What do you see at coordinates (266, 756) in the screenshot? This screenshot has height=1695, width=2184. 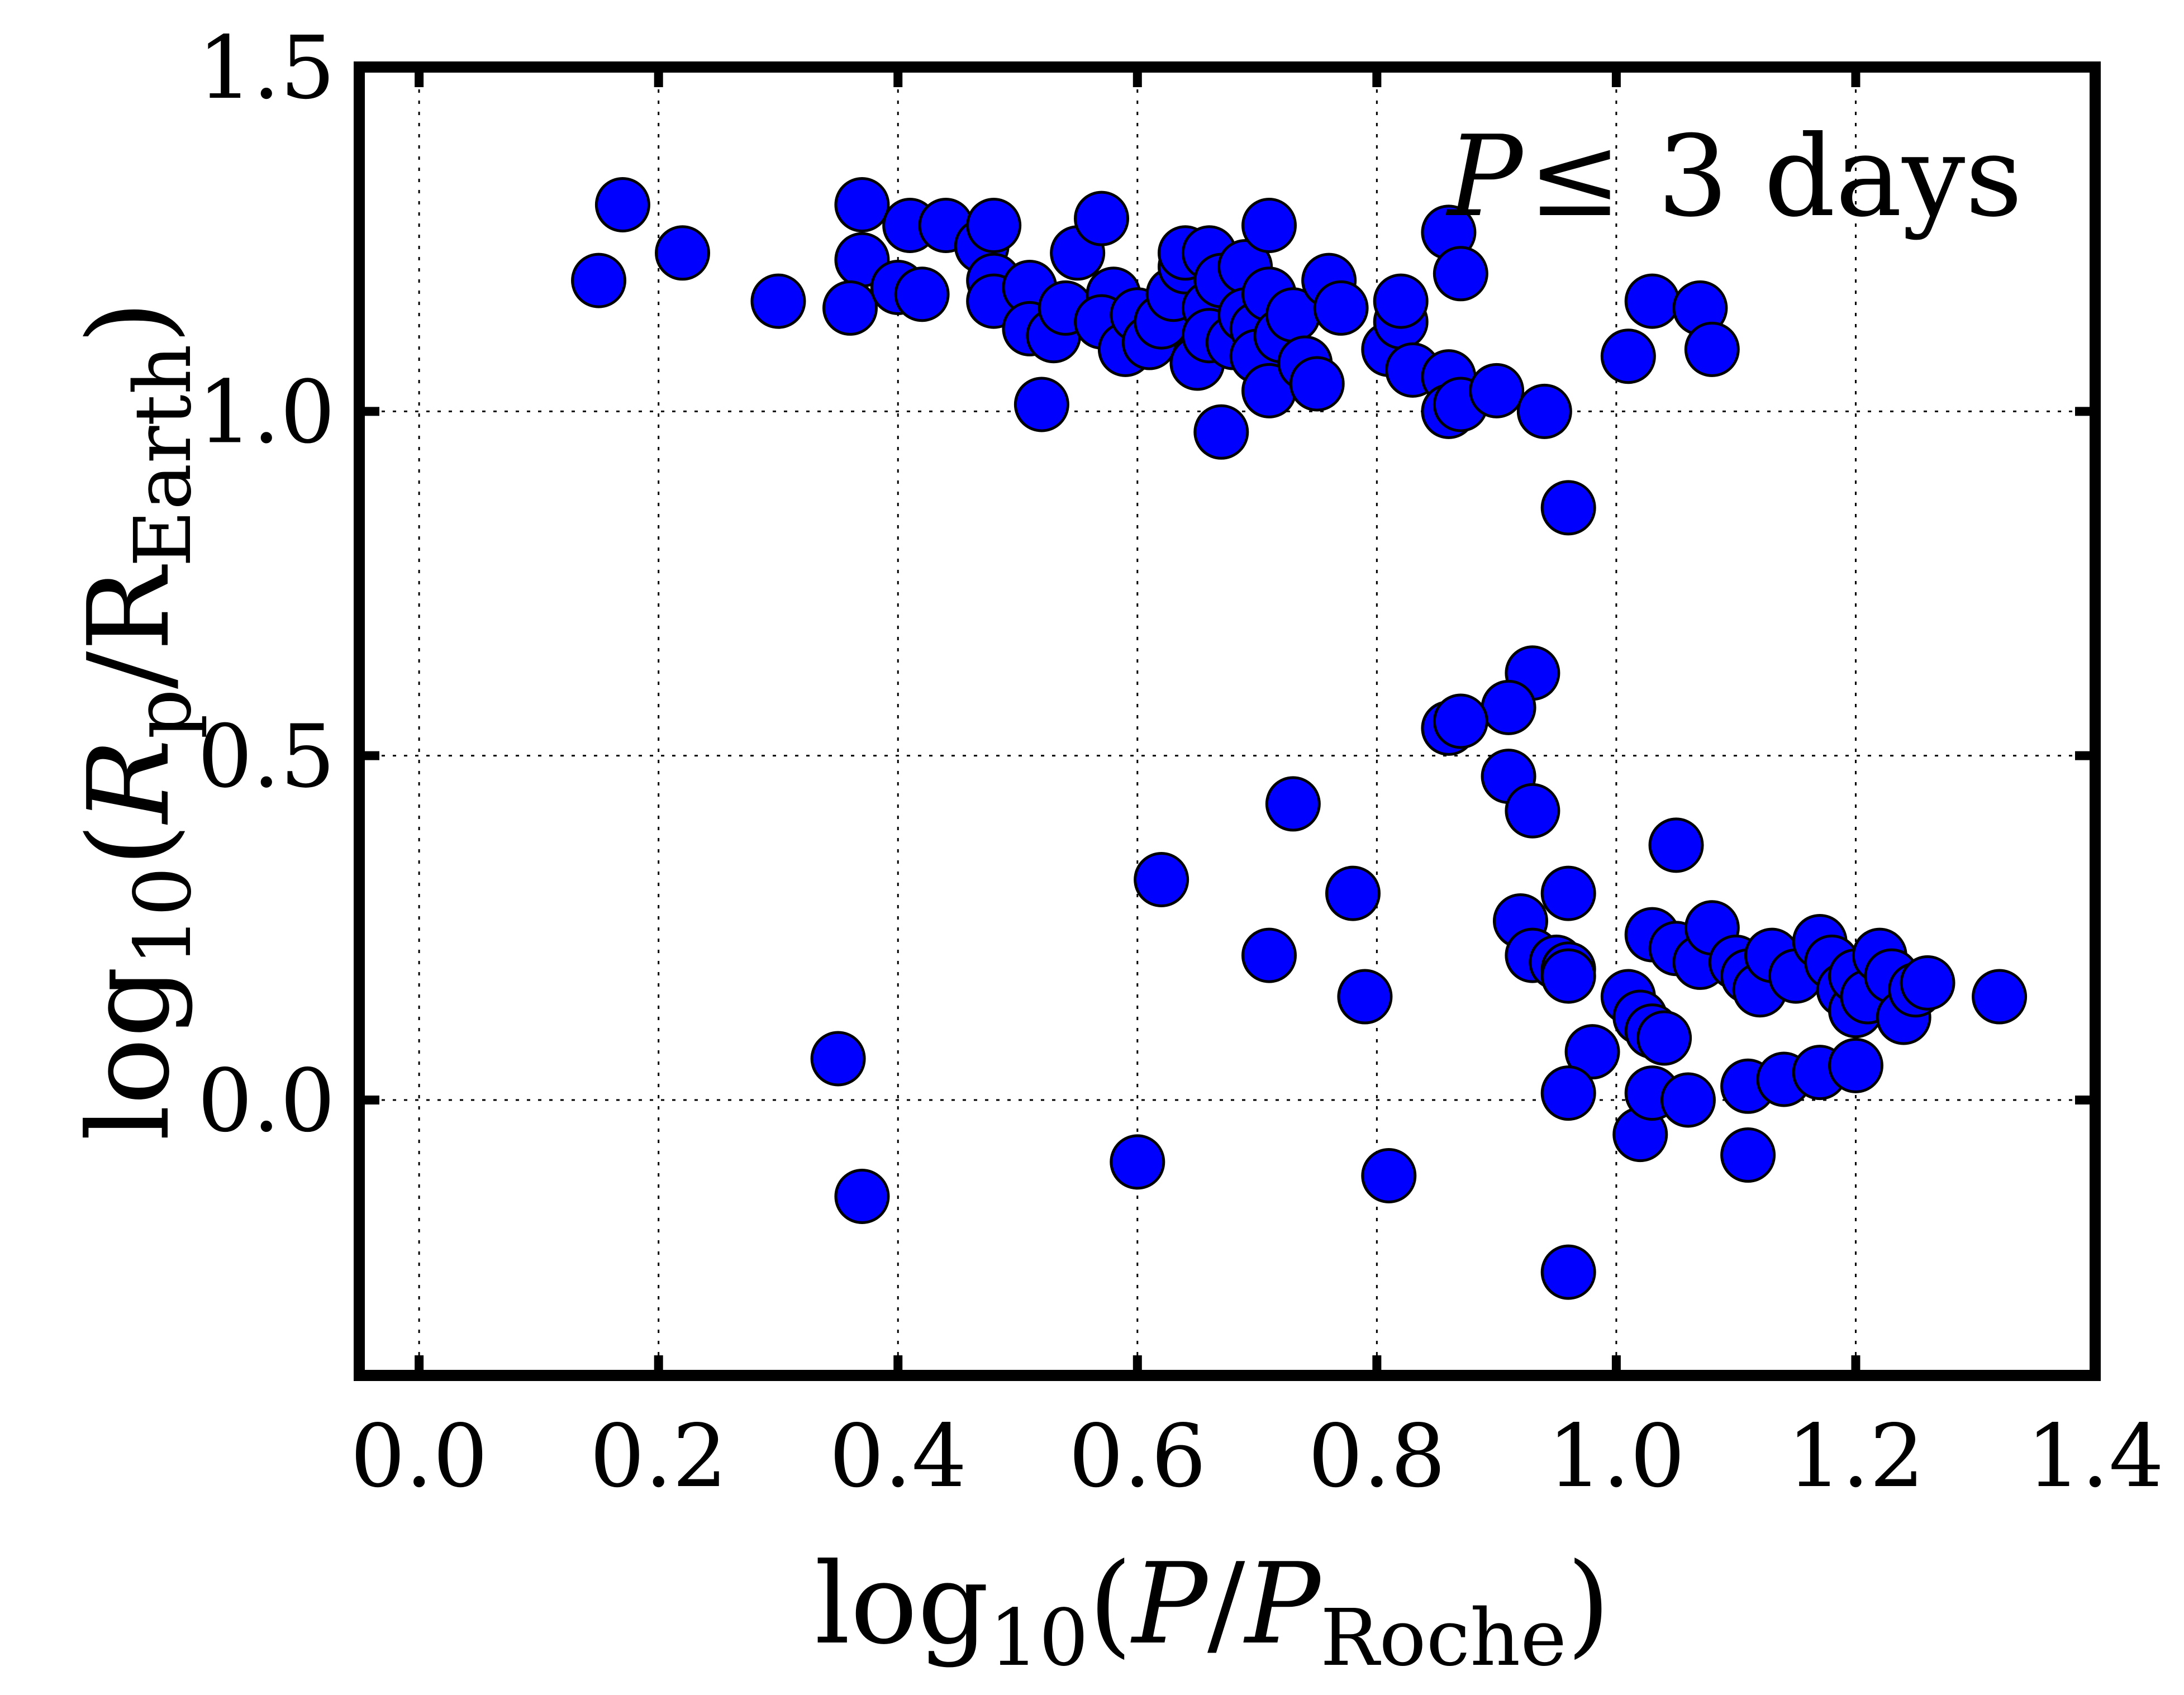 I see `y-tick-label: 0.5` at bounding box center [266, 756].